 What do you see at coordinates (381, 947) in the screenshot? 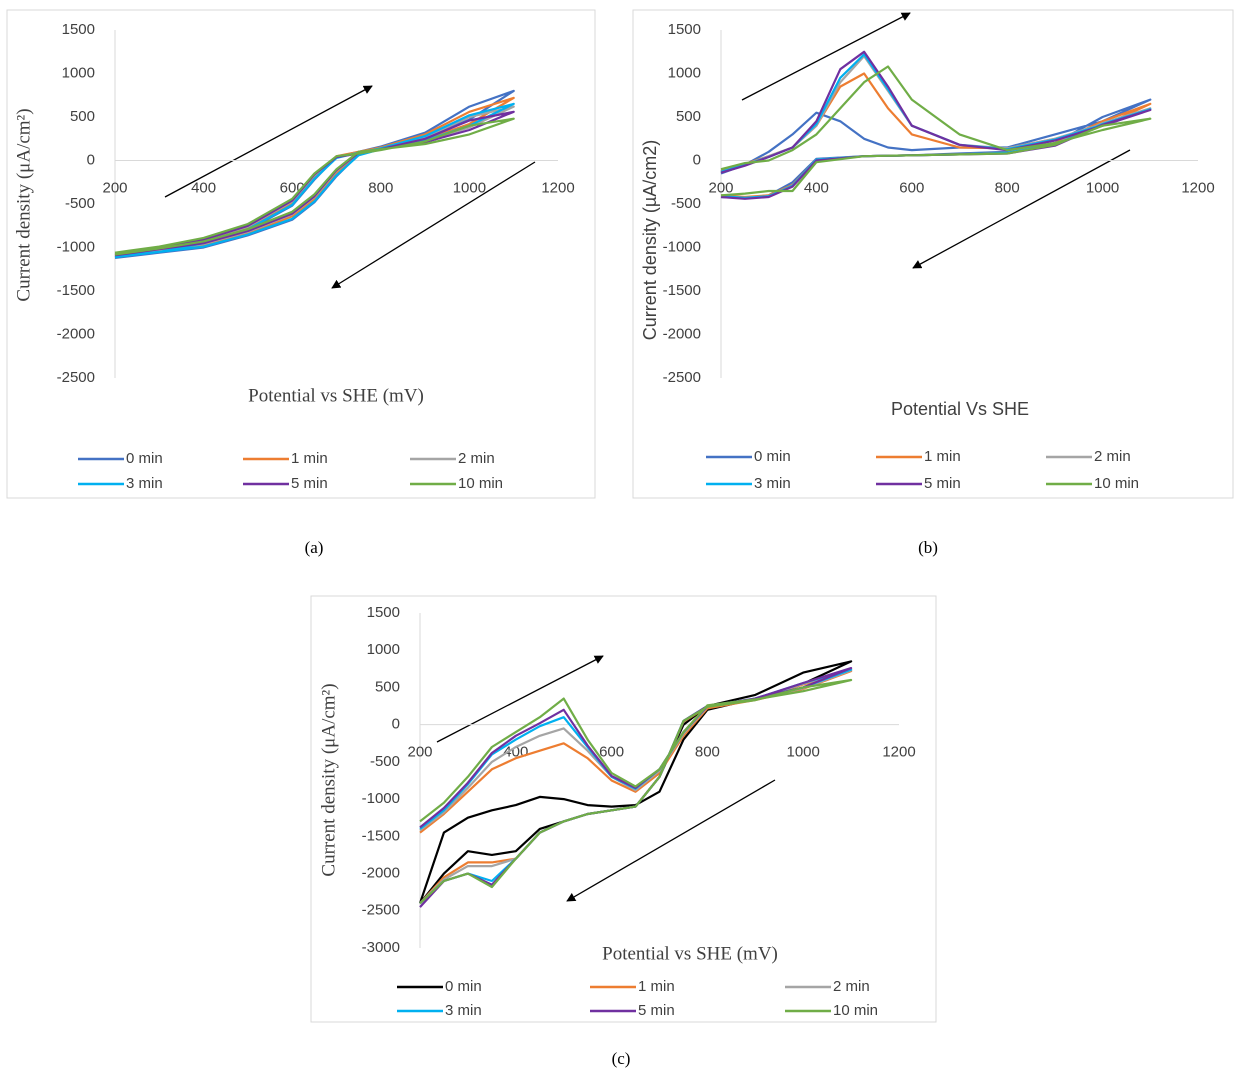
I see `y-tick-label: -3000` at bounding box center [381, 947].